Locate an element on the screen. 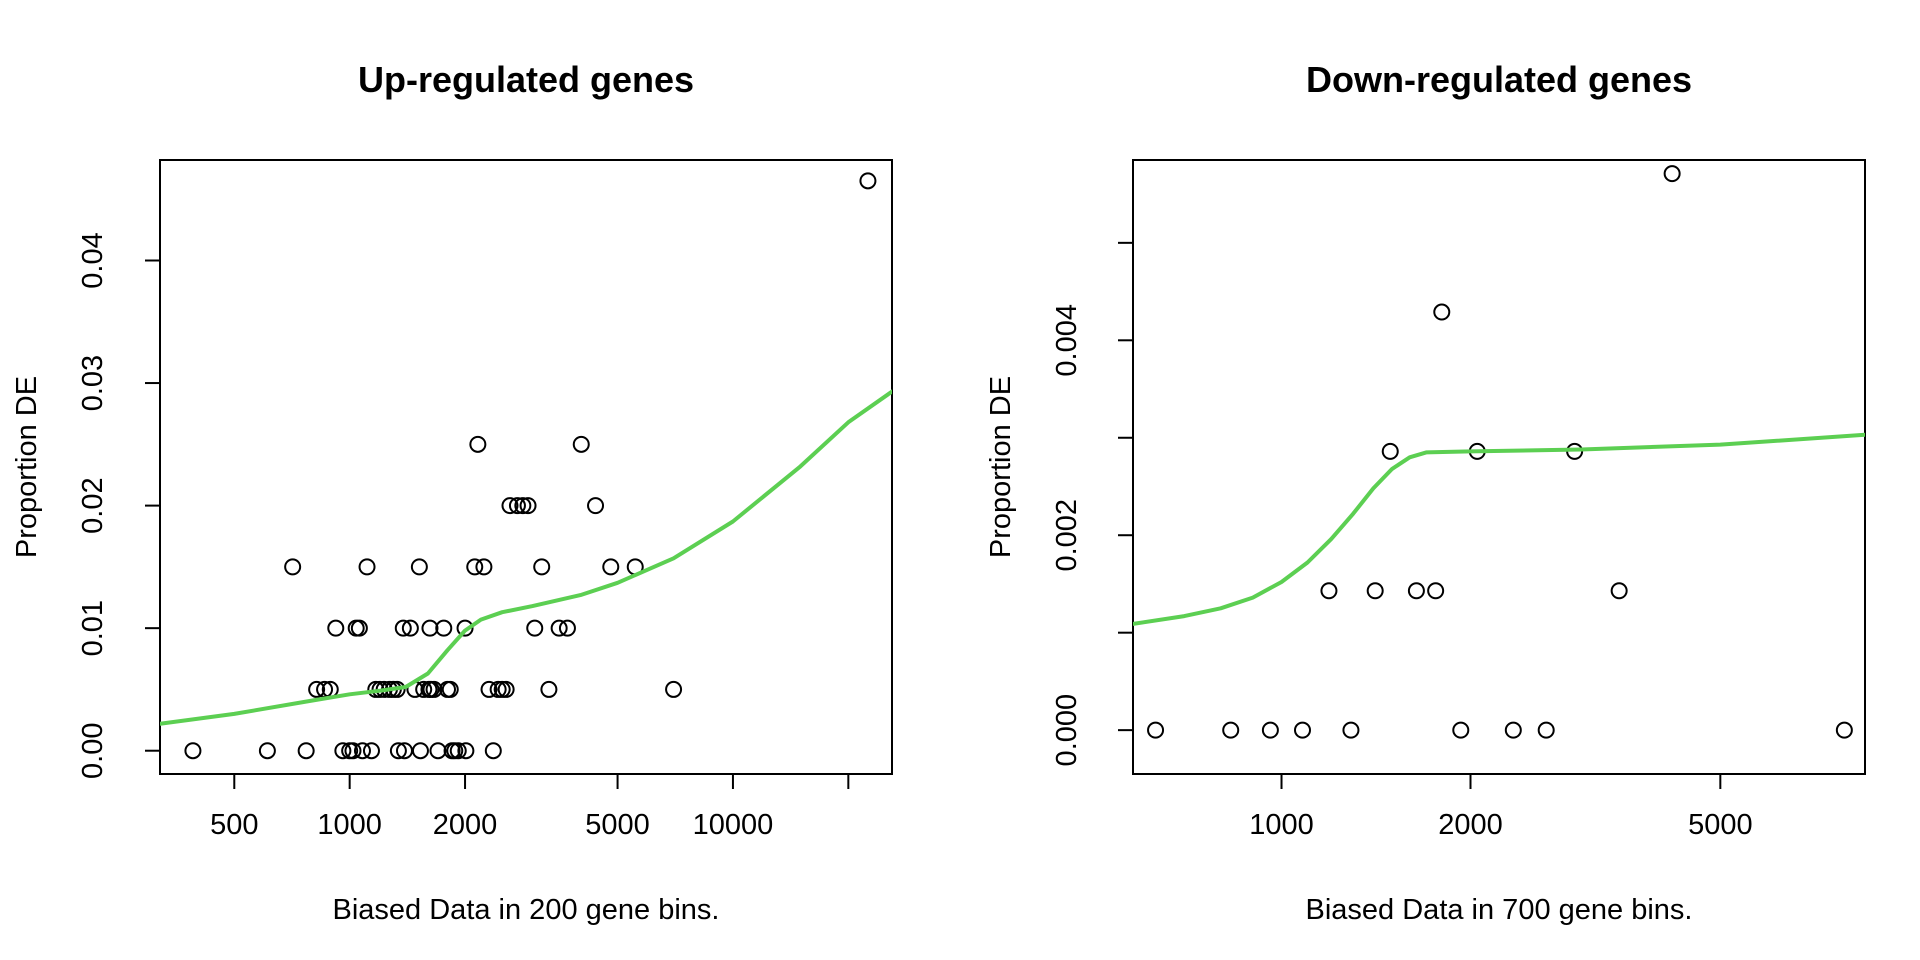  x-axis-label: Biased Data in 200 gene bins. is located at coordinates (526, 910).